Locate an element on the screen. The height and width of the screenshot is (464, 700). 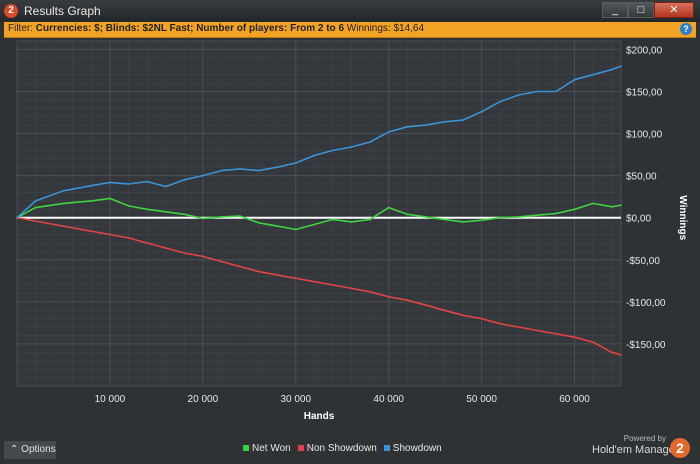
y-tick-label: -$50,00 is located at coordinates (643, 261).